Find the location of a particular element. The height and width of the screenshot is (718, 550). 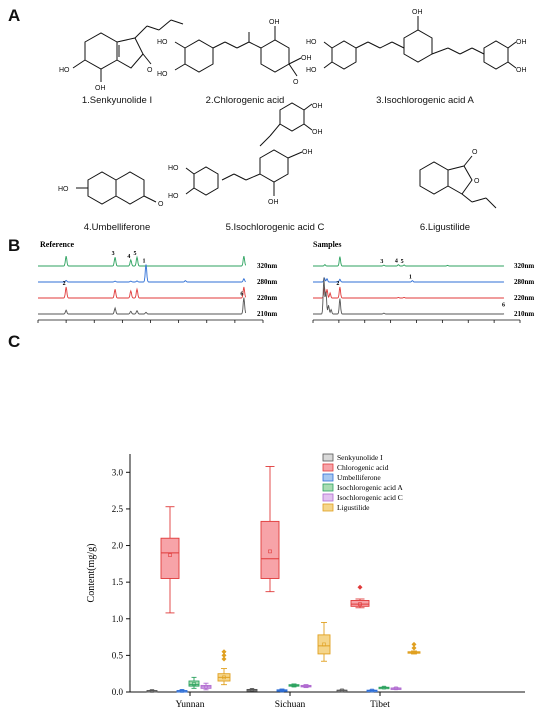

peak-label: 1 is located at coordinates (410, 278).